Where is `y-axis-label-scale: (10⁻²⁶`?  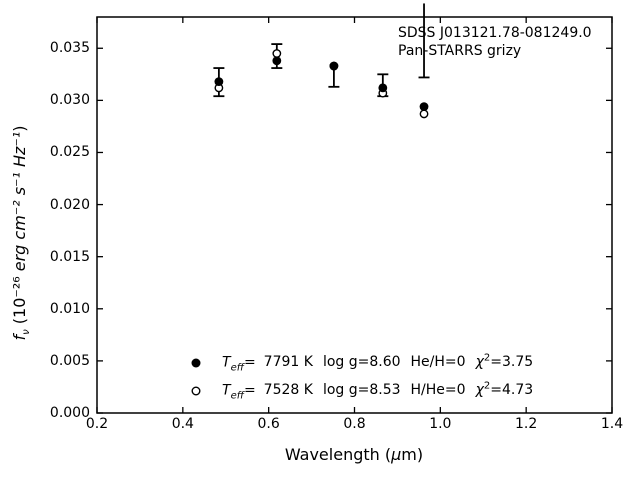 y-axis-label-scale: (10⁻²⁶ is located at coordinates (19, 300).